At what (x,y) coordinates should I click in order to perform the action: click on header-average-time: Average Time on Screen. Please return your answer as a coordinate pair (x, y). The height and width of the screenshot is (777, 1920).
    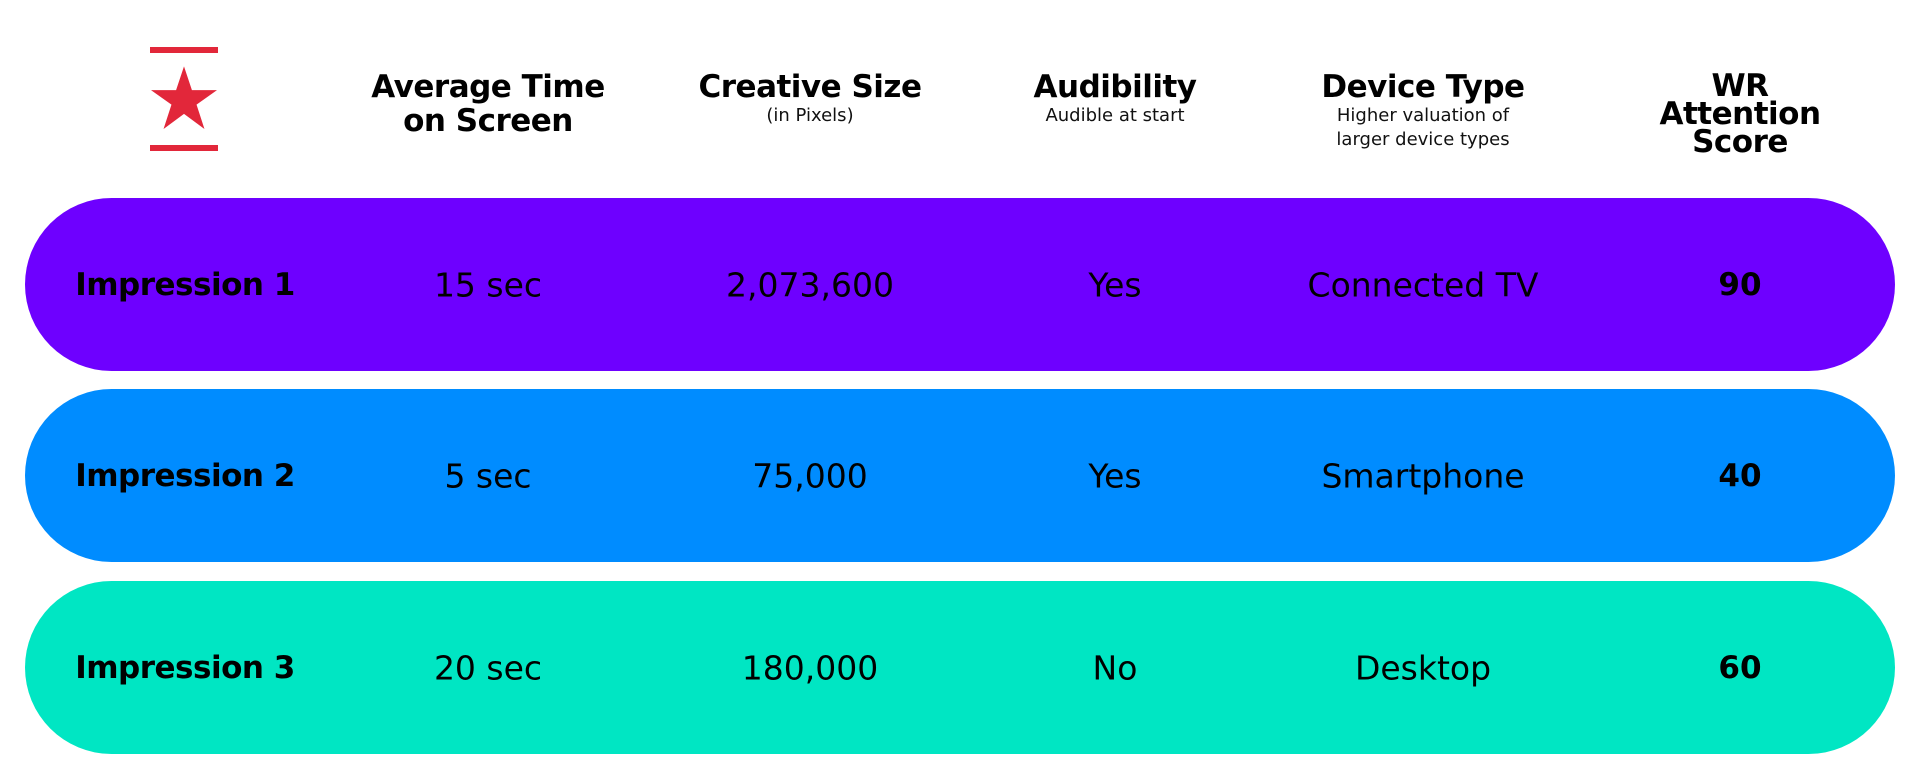
    Looking at the image, I should click on (488, 104).